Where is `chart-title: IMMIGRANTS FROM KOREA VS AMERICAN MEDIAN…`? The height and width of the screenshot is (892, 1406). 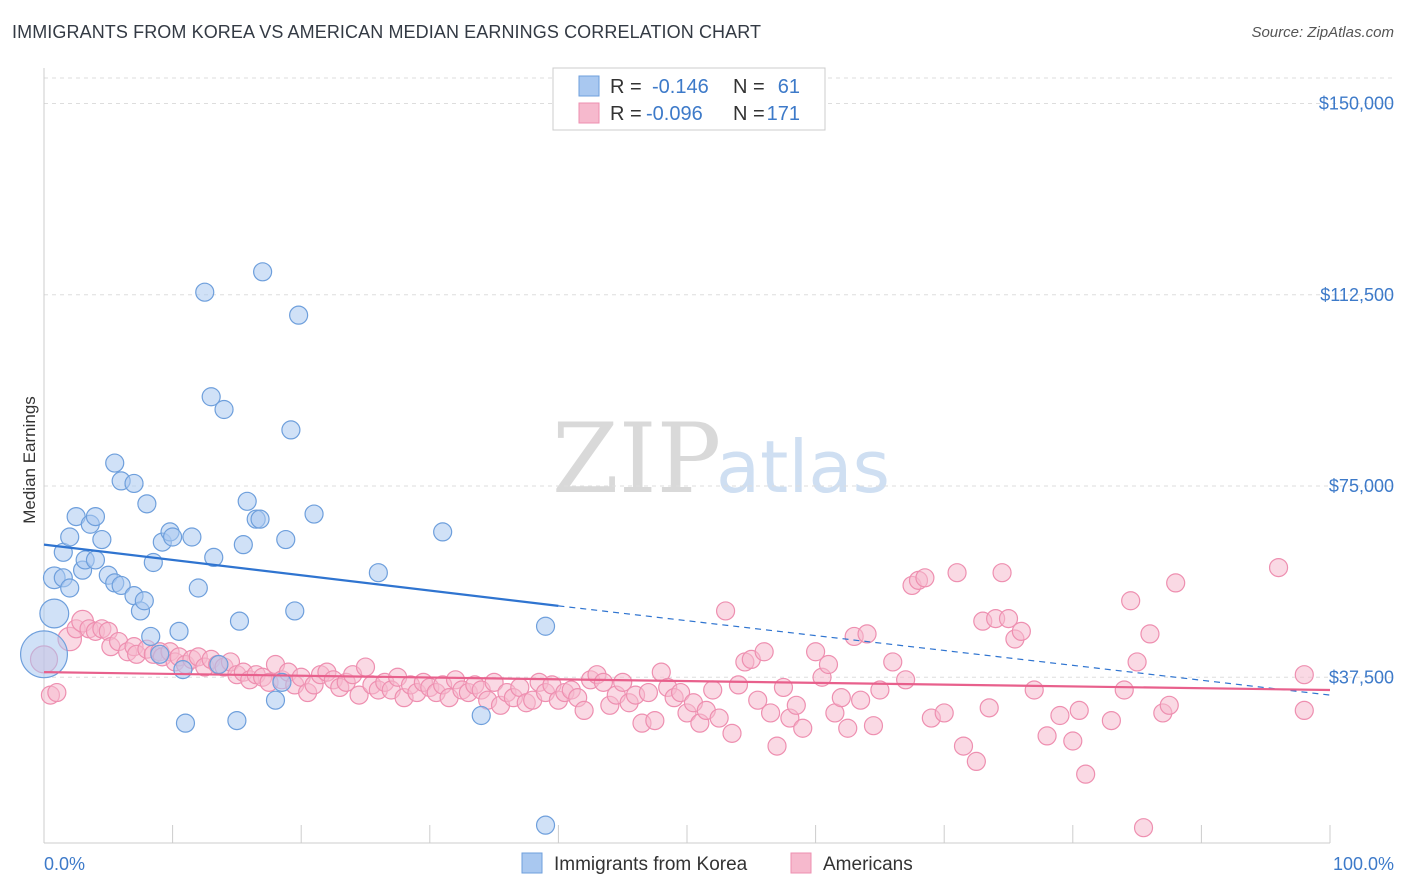
chart-title: IMMIGRANTS FROM KOREA VS AMERICAN MEDIAN… is located at coordinates (387, 32).